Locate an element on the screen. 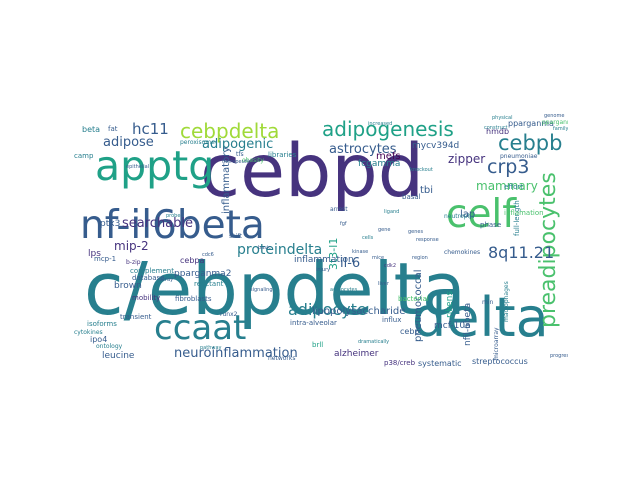 The width and height of the screenshot is (640, 480). word: region is located at coordinates (420, 258).